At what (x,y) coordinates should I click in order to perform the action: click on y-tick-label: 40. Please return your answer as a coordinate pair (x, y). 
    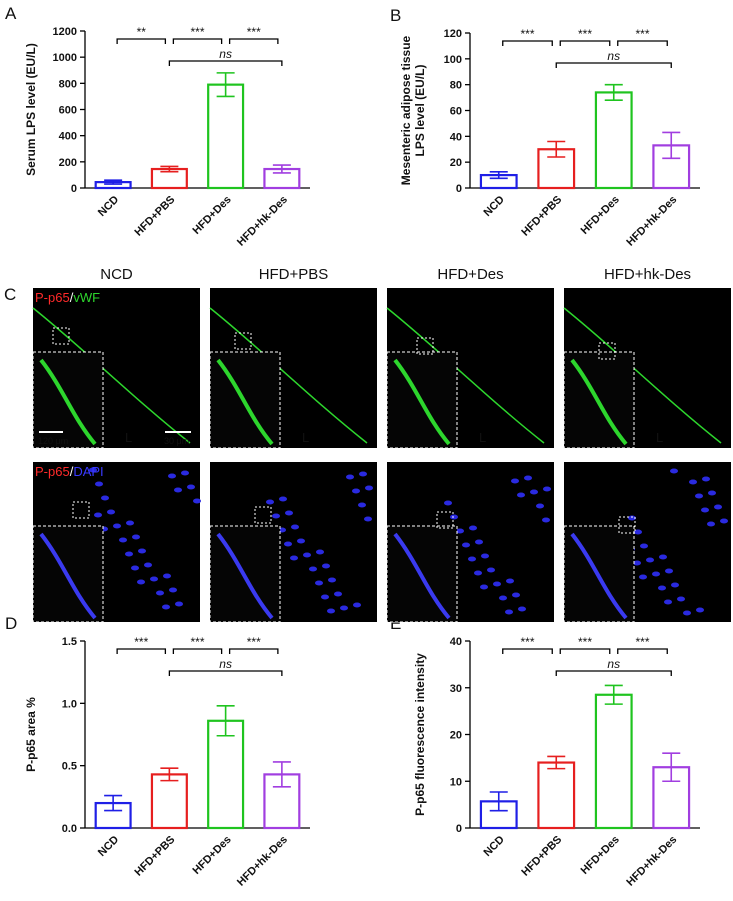
    Looking at the image, I should click on (456, 642).